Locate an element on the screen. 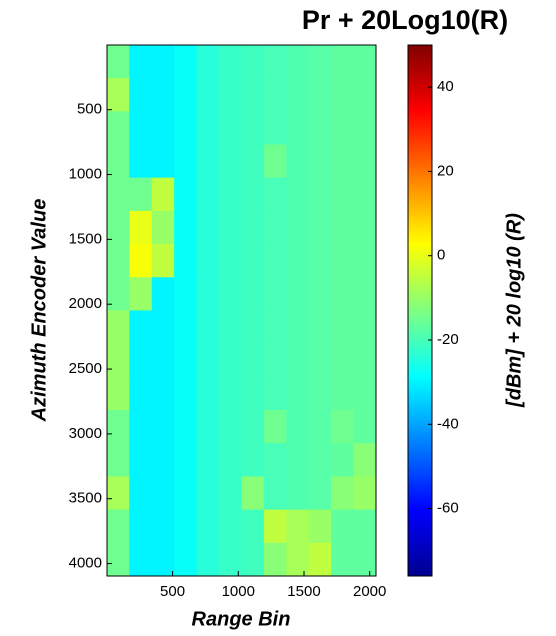 The height and width of the screenshot is (636, 556). y-tick-label: 2500 is located at coordinates (85, 368).